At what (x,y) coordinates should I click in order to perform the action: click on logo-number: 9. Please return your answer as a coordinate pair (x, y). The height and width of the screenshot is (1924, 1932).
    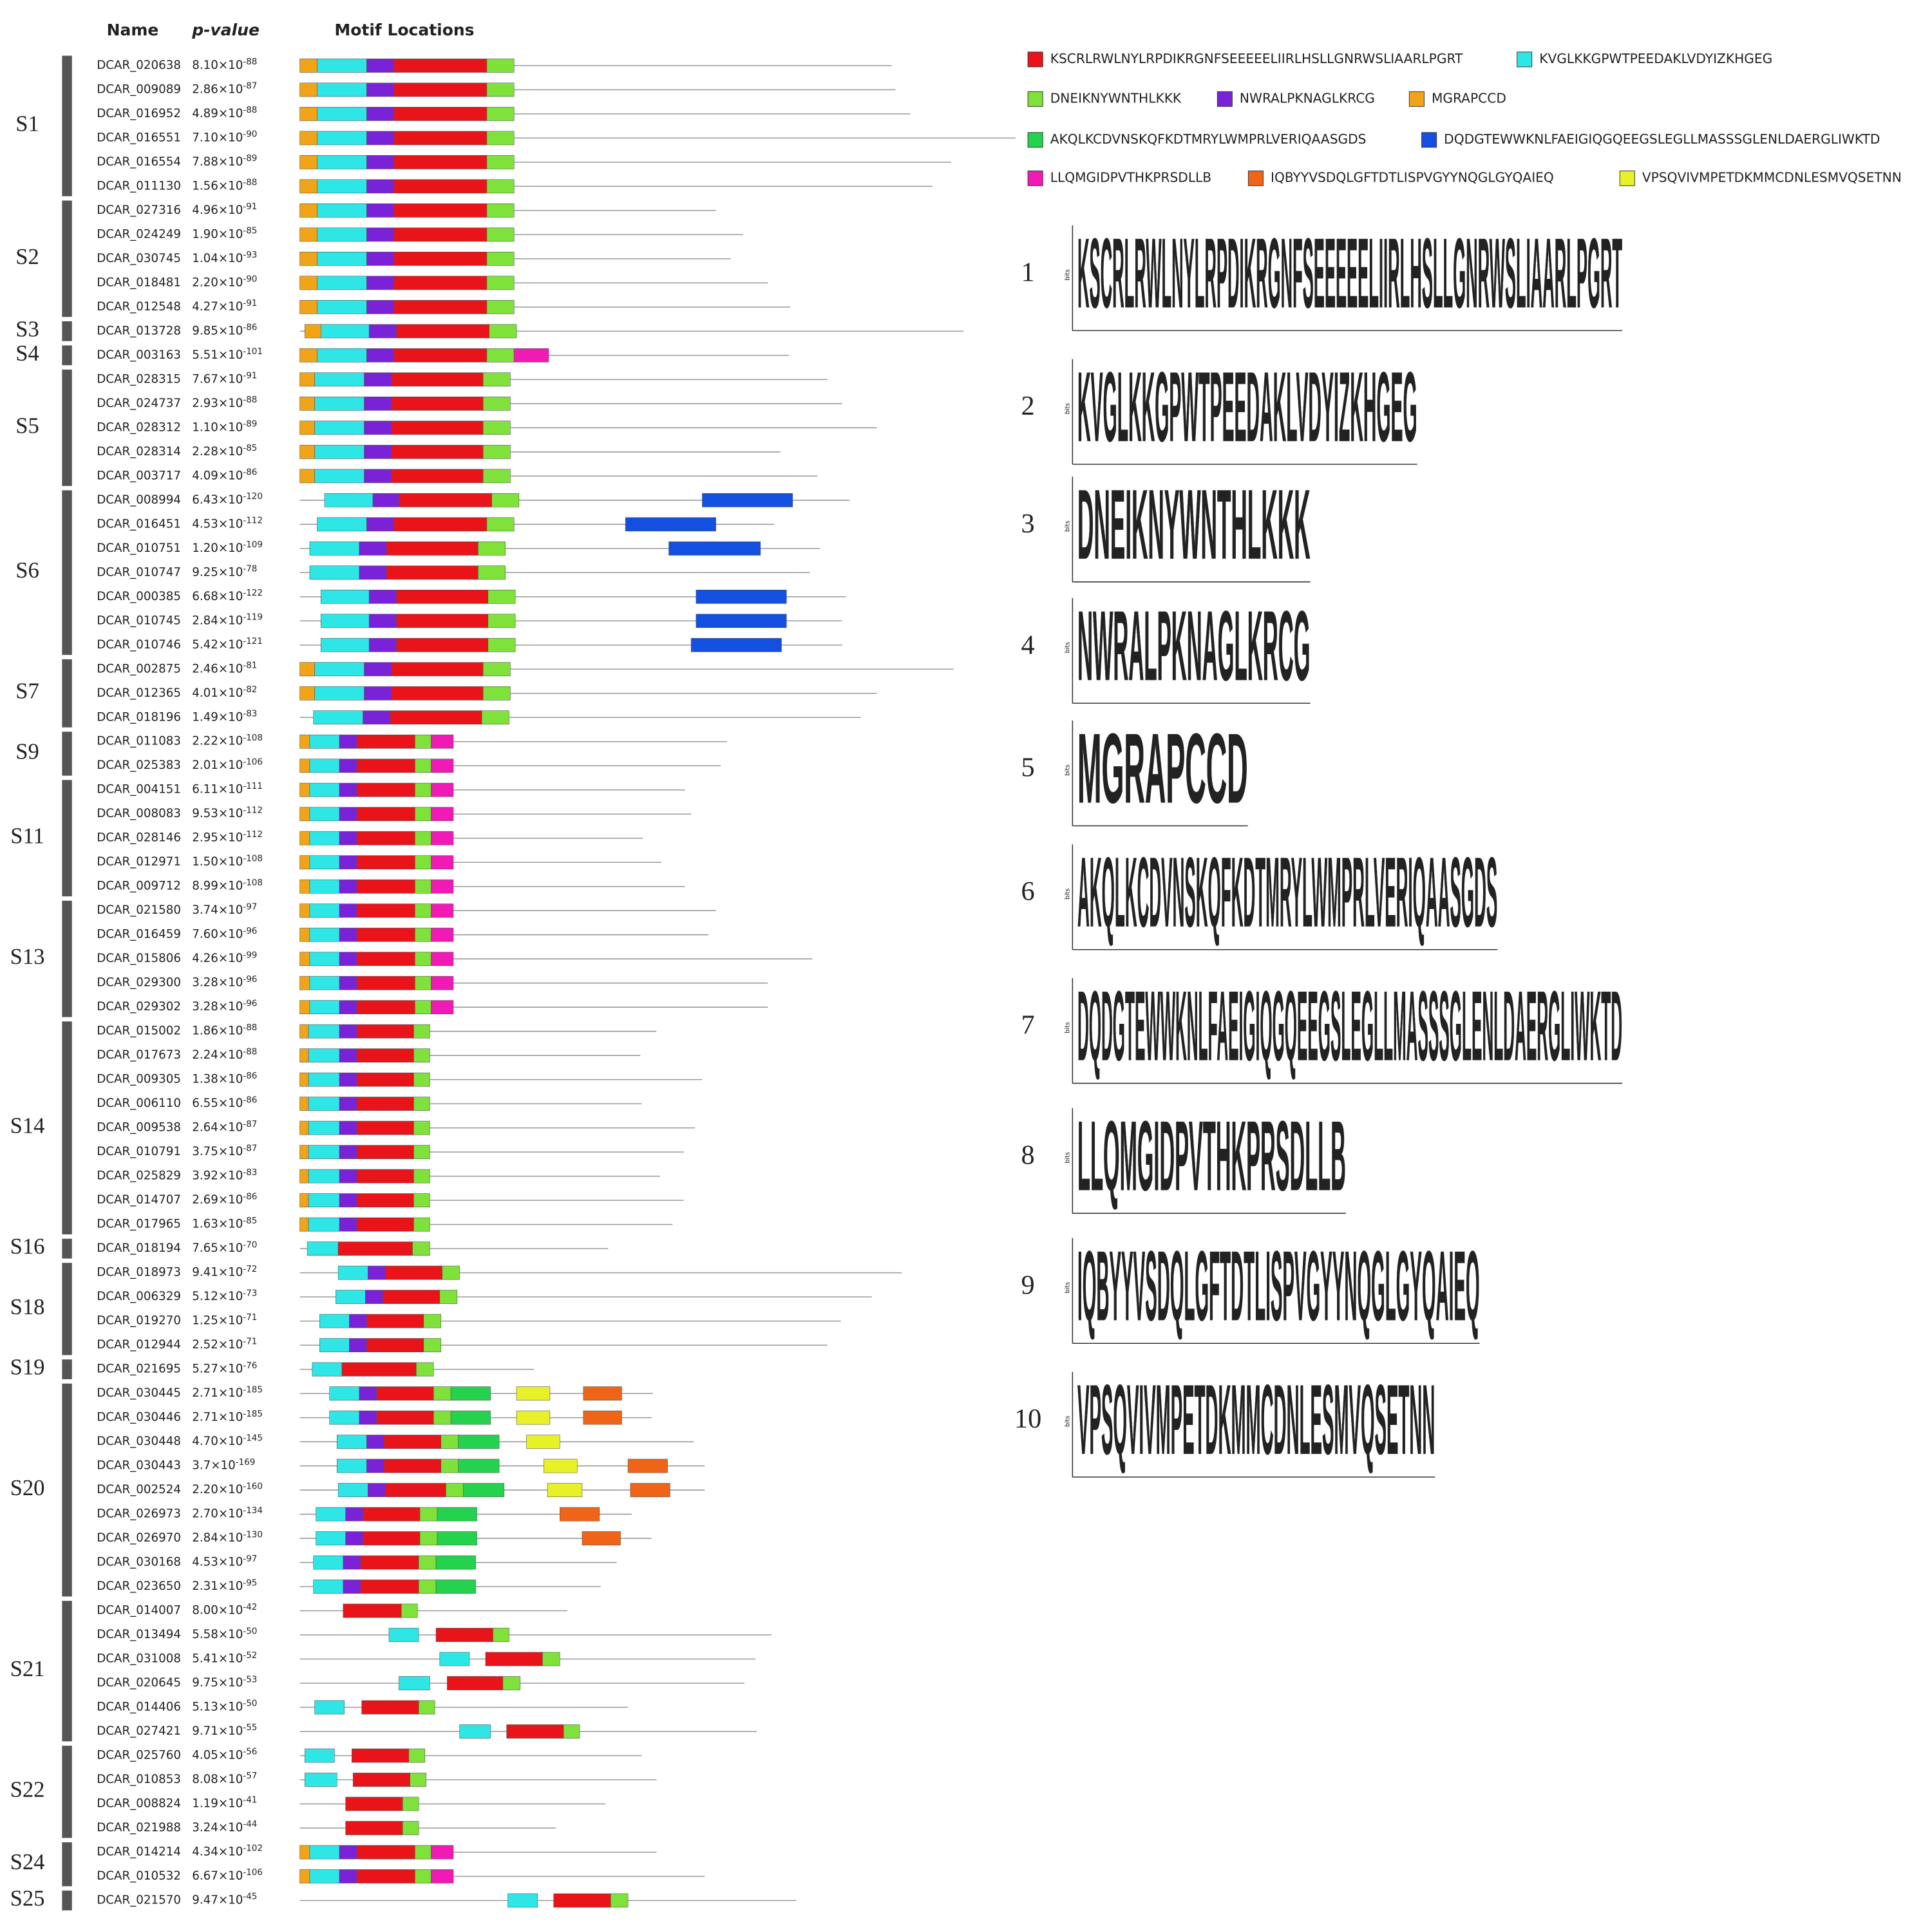
    Looking at the image, I should click on (1028, 1285).